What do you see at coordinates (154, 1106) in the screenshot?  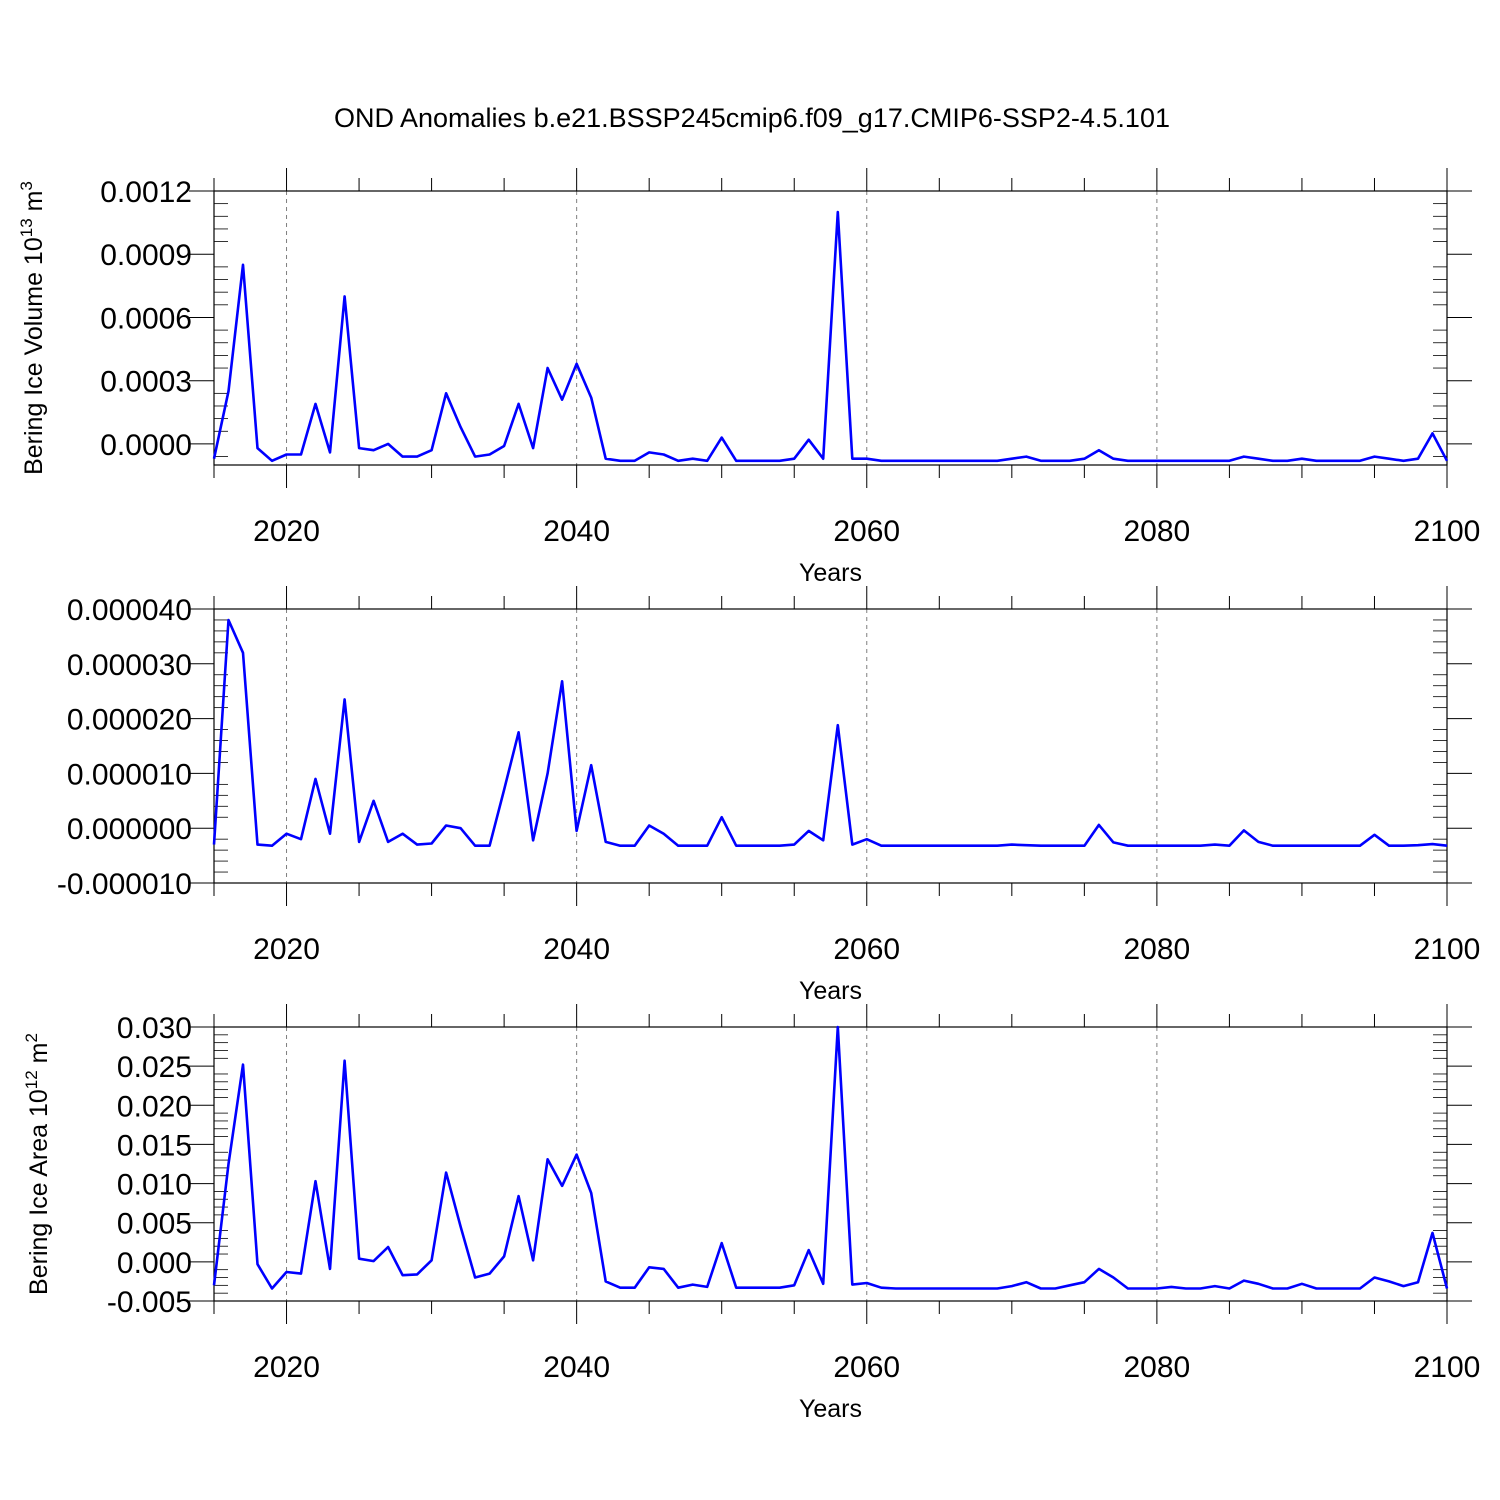 I see `y-tick-label: 0.020` at bounding box center [154, 1106].